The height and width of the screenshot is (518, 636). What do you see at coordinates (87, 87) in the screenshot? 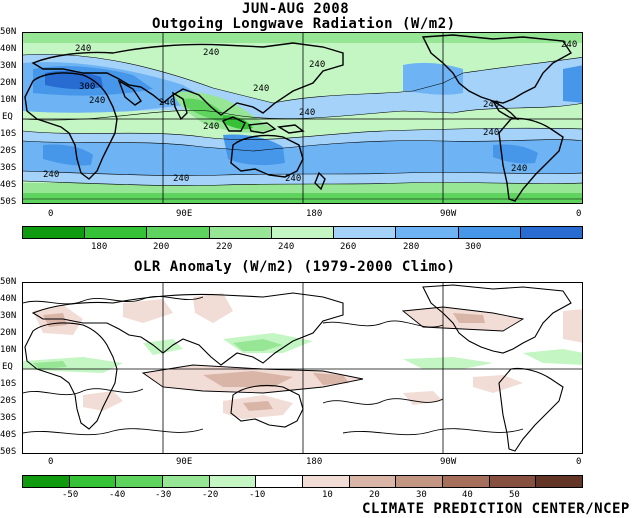
I see `contour-label: 300` at bounding box center [87, 87].